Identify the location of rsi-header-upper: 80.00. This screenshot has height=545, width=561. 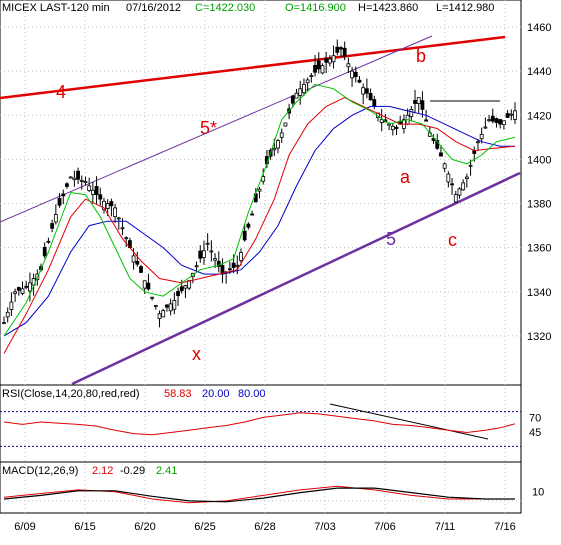
(252, 394).